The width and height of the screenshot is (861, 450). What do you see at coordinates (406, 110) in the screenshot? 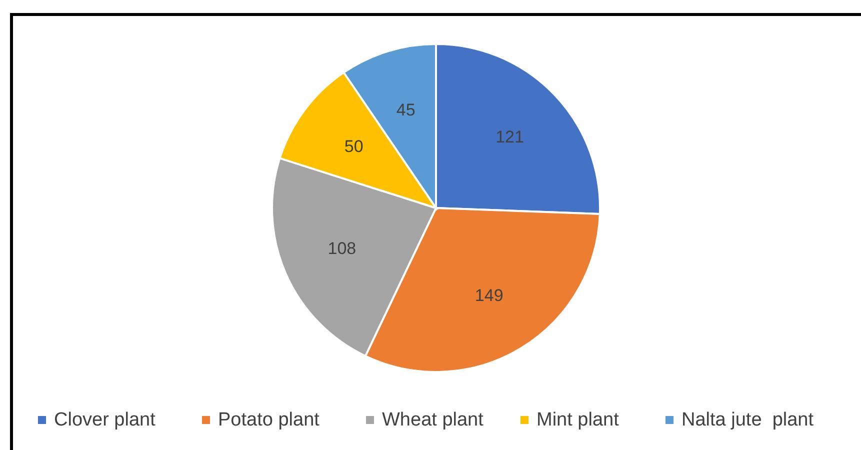
I see `data-label: 45` at bounding box center [406, 110].